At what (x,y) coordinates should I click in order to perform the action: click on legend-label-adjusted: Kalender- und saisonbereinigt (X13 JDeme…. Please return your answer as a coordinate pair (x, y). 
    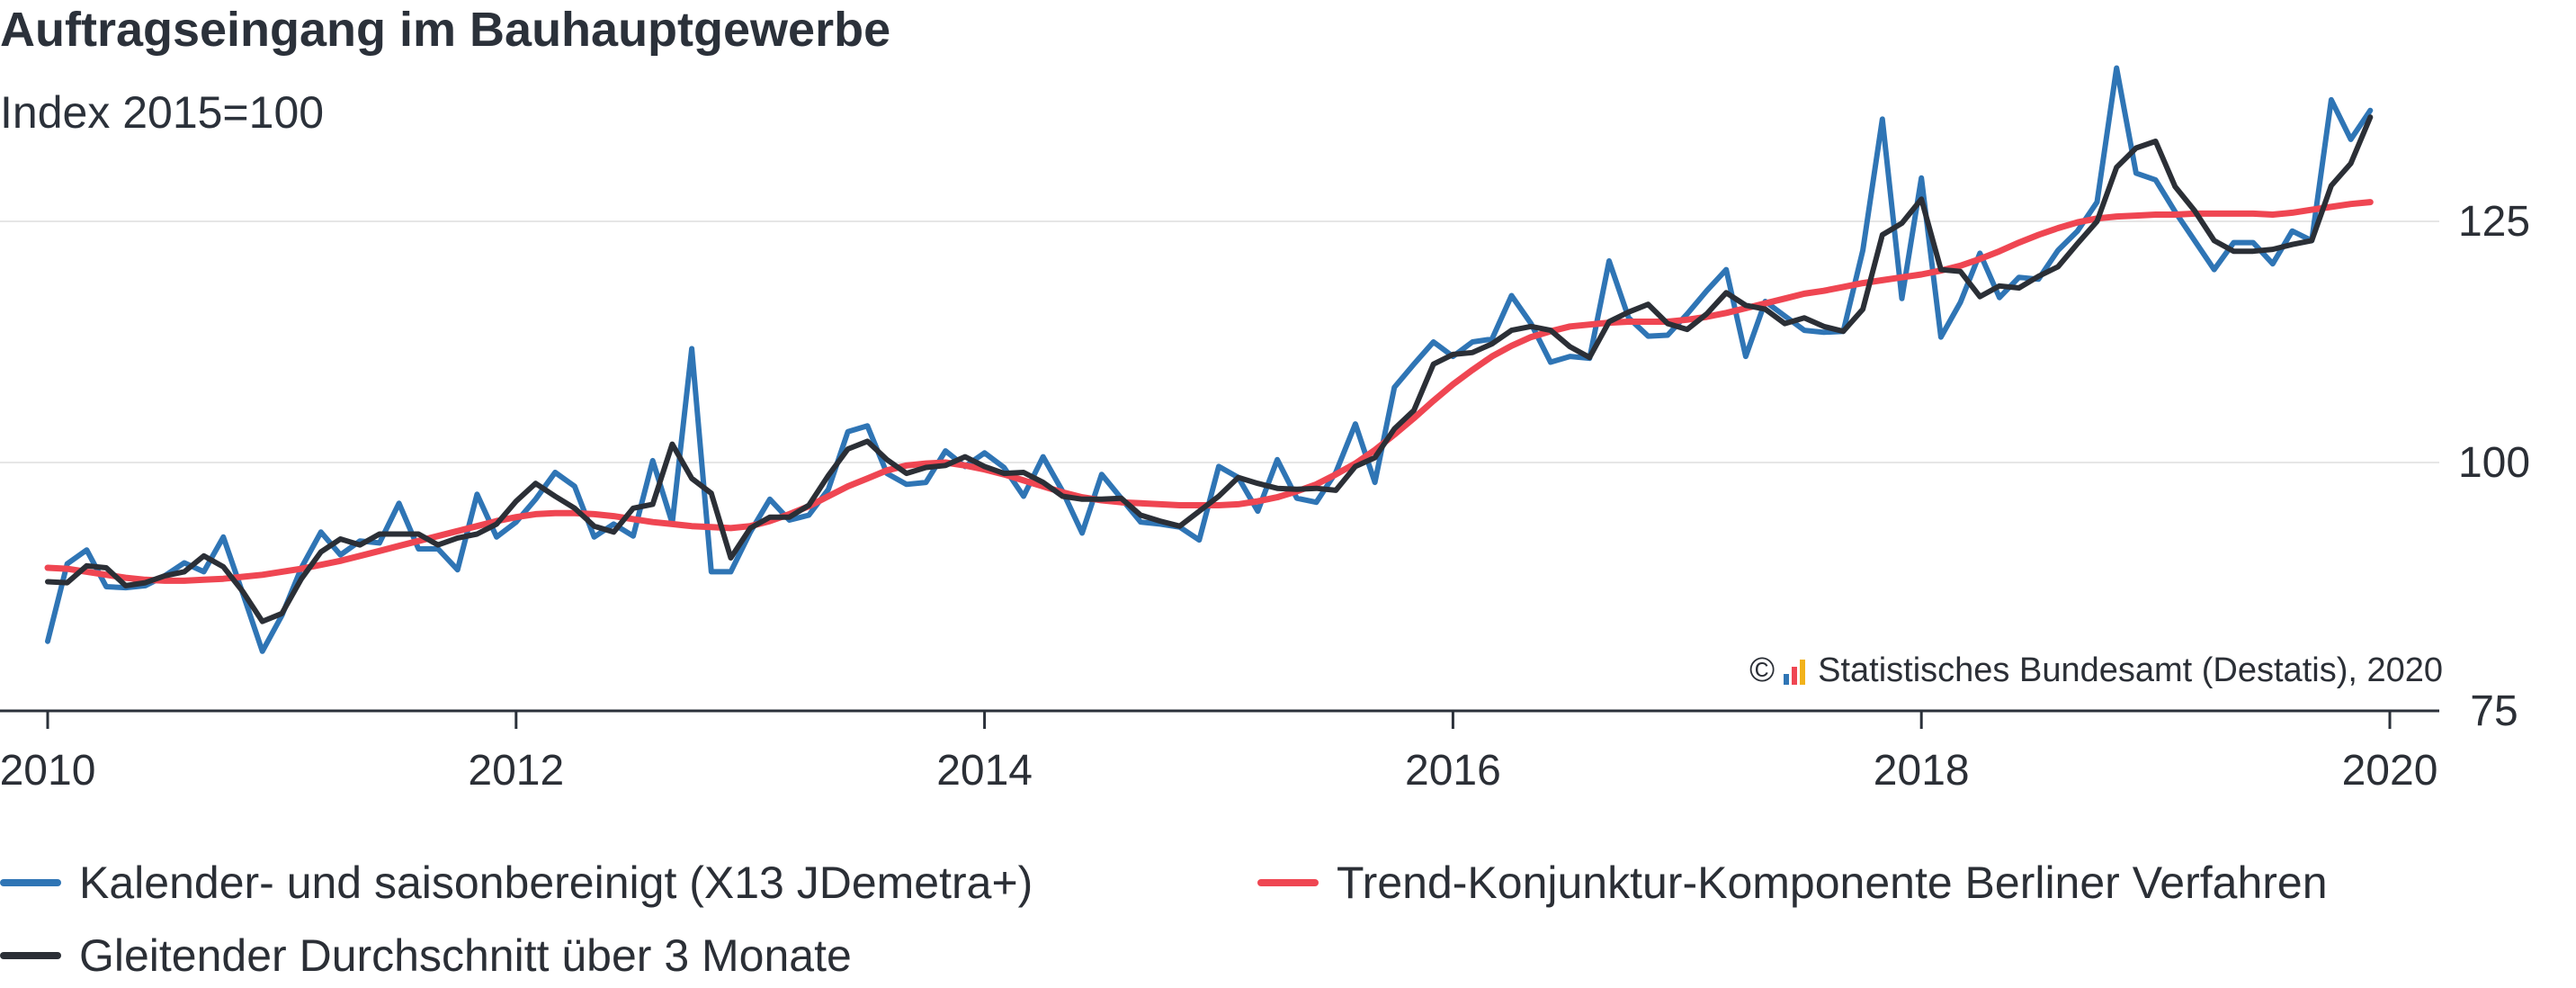
    Looking at the image, I should click on (556, 883).